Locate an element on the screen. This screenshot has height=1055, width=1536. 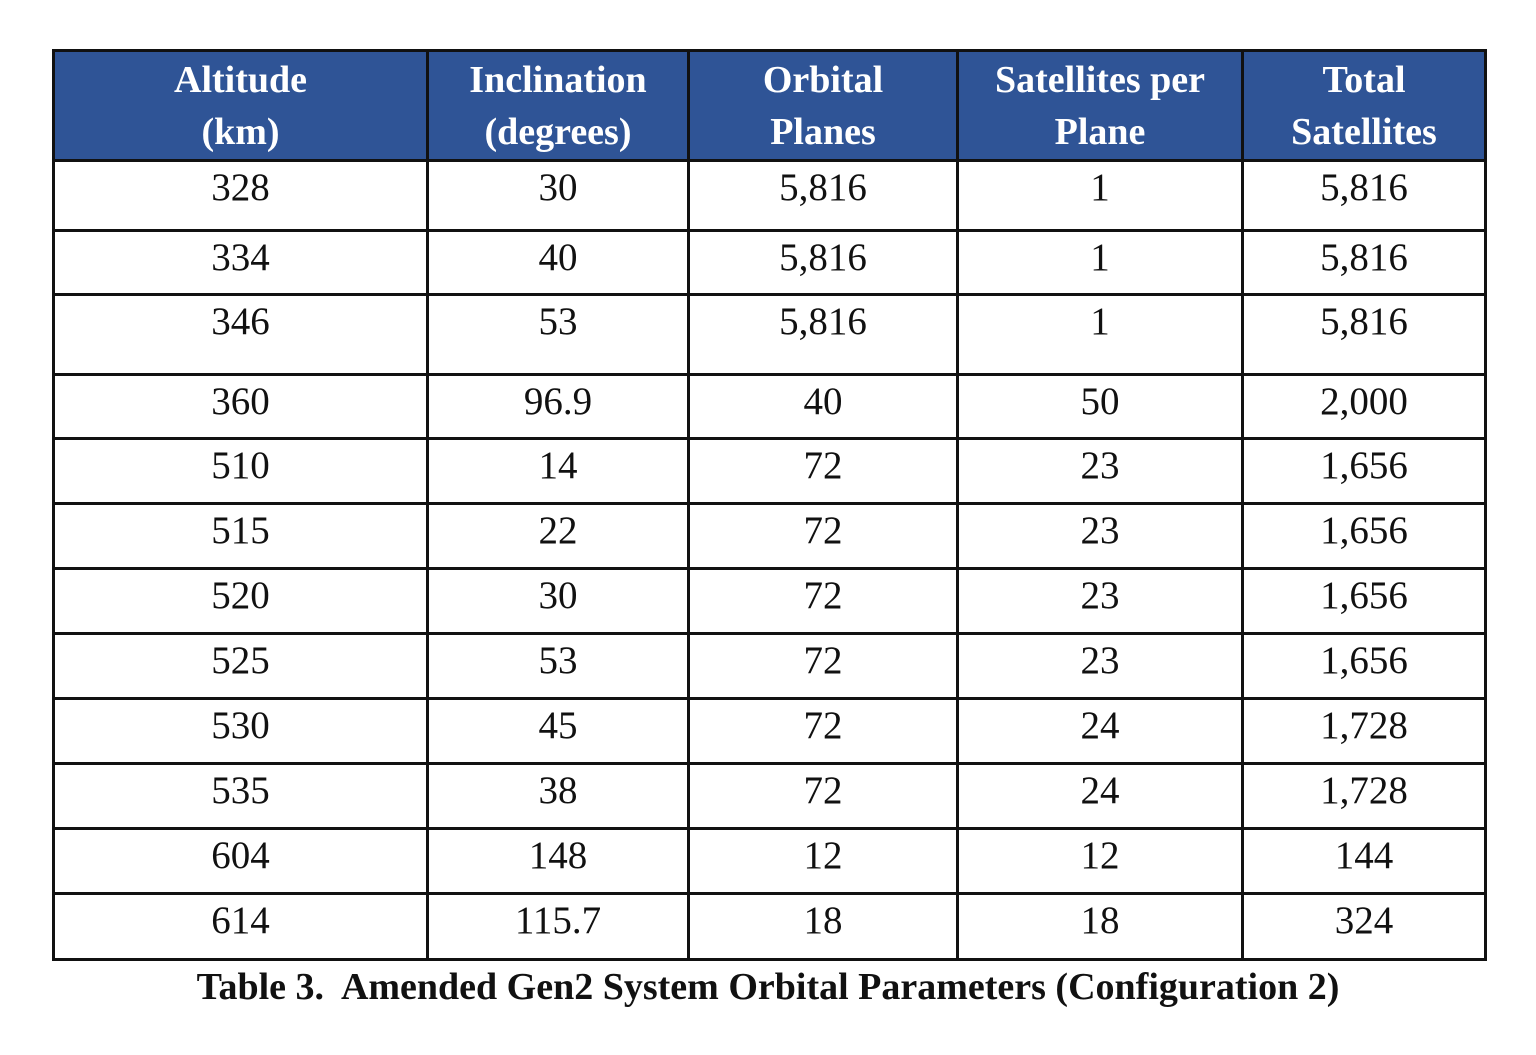
table-row: 535 38 72 24 1,728 is located at coordinates (769, 796).